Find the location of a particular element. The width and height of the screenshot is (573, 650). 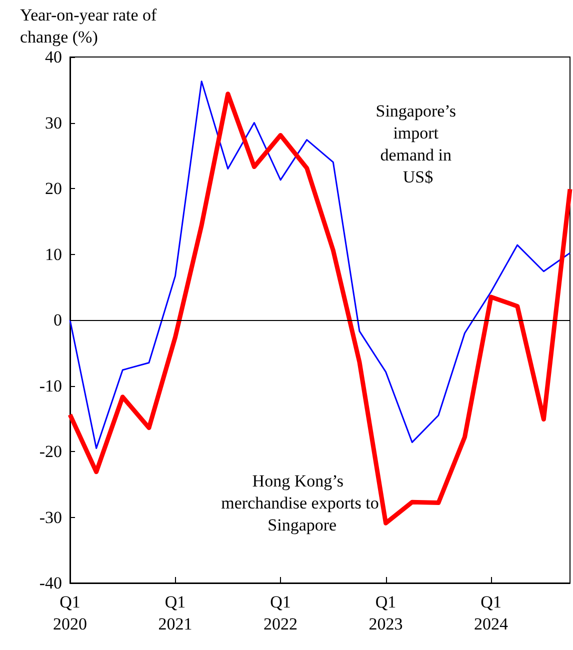

y-tick-label: 40 is located at coordinates (53, 57).